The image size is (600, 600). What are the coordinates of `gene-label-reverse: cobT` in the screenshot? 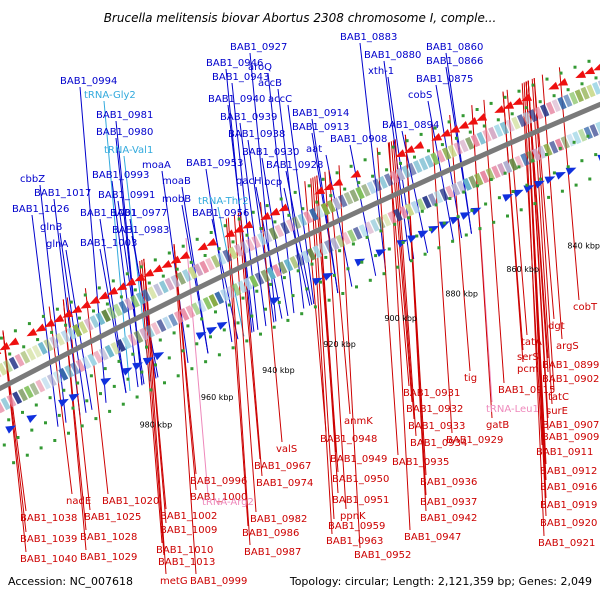 It's located at (585, 307).